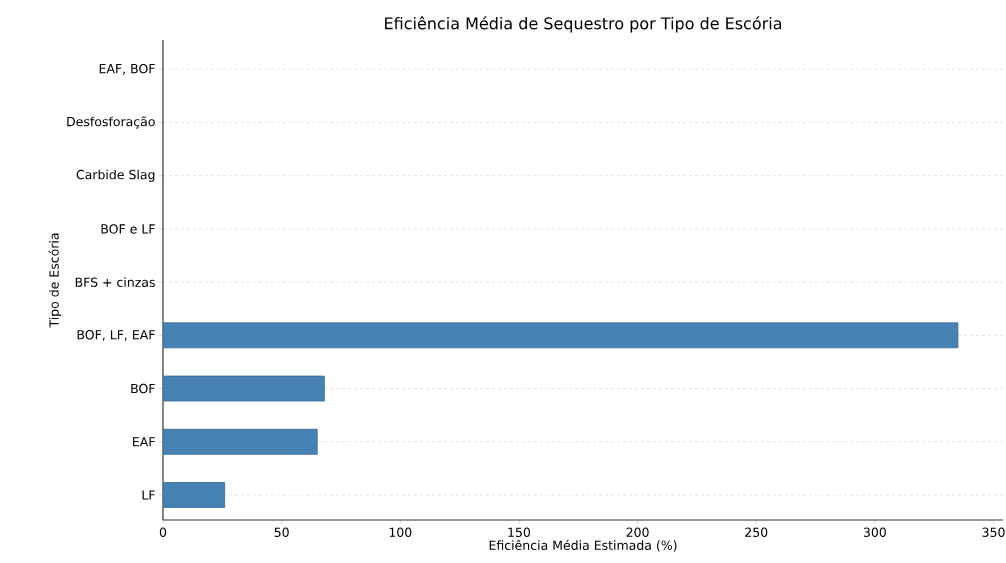  What do you see at coordinates (148, 495) in the screenshot?
I see `y-tick-label: LF` at bounding box center [148, 495].